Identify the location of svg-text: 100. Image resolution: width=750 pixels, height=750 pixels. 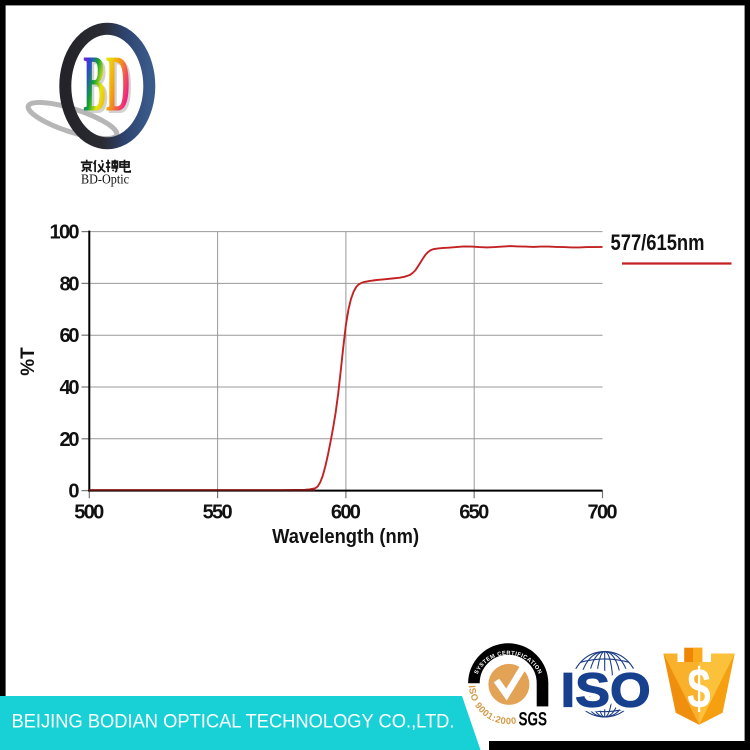
(65, 233).